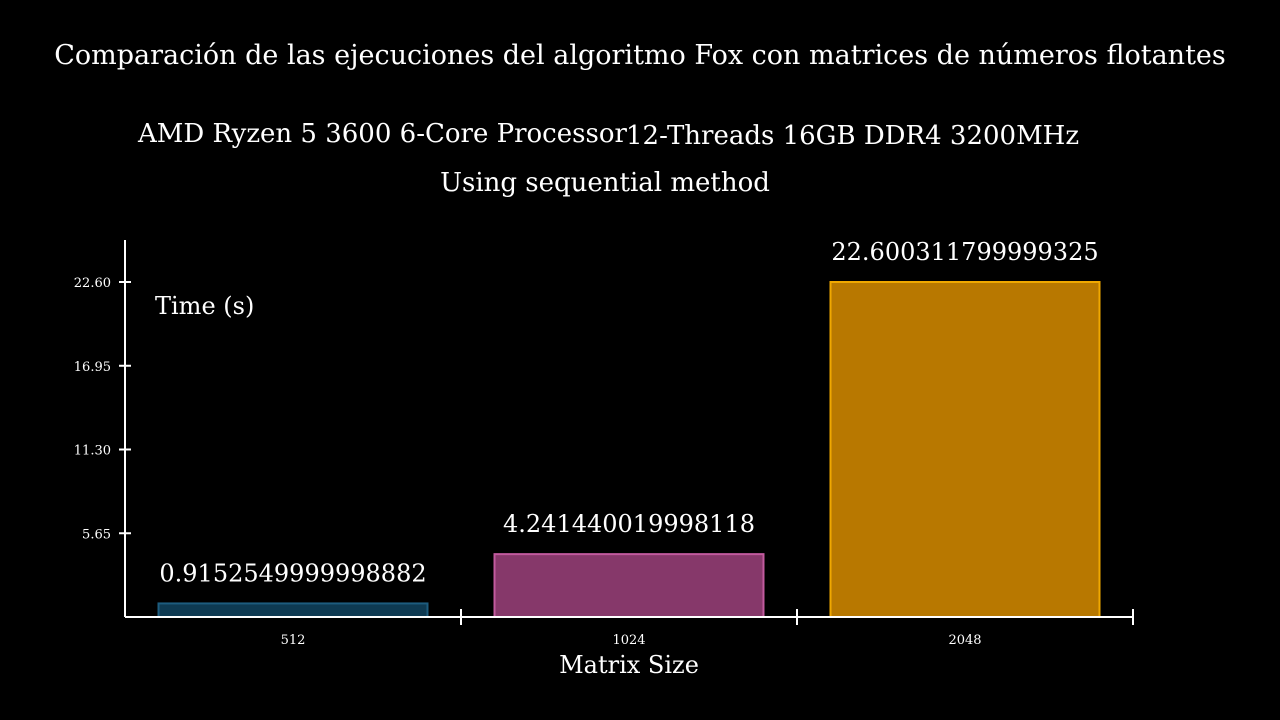 This screenshot has height=720, width=1280. I want to click on y-ticks-group: 5.65 11.30 16.95 22.60, so click(102, 409).